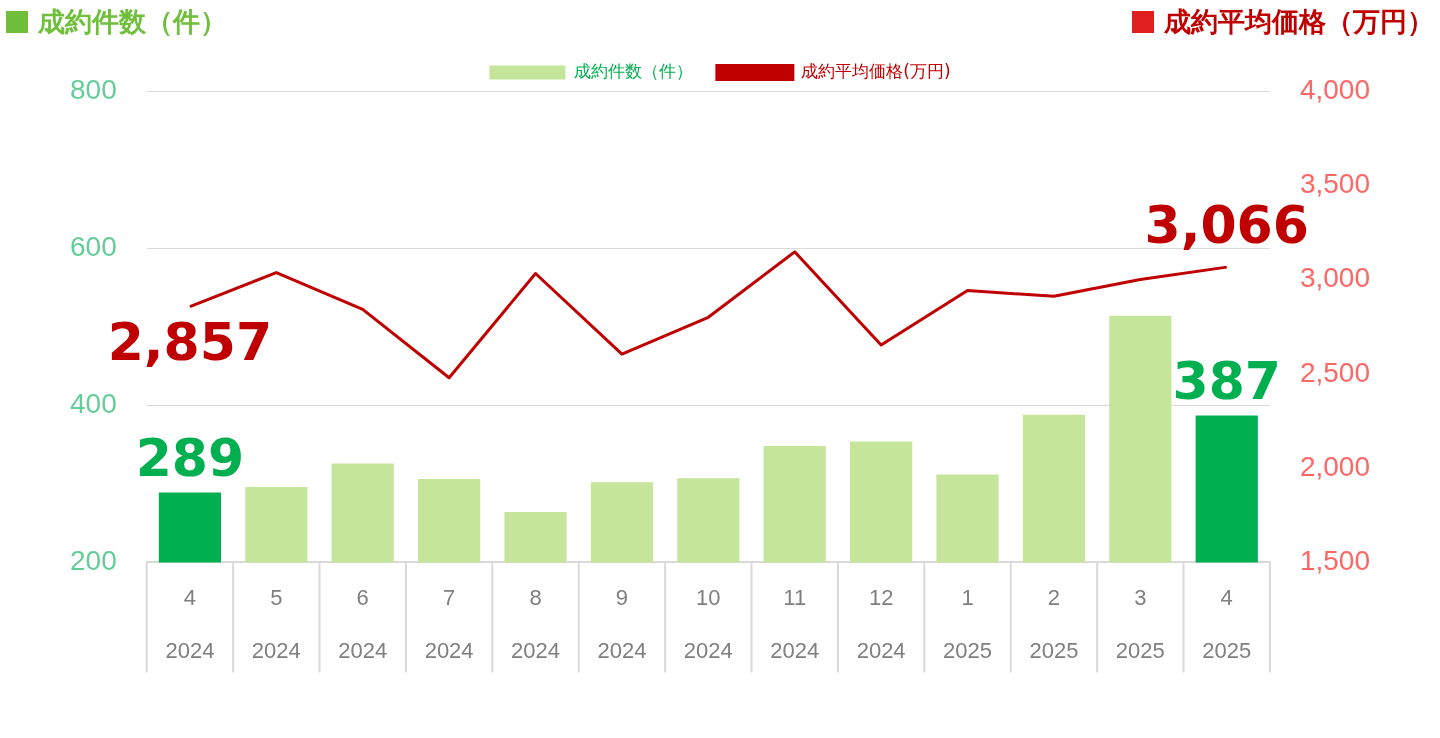  I want to click on y-tick-label: 800, so click(93, 89).